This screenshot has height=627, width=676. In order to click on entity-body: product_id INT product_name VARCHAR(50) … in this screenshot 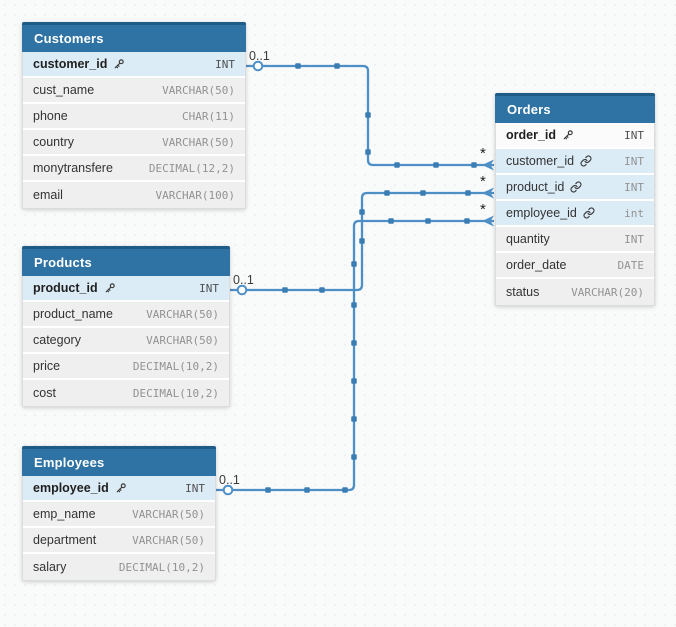, I will do `click(126, 341)`.